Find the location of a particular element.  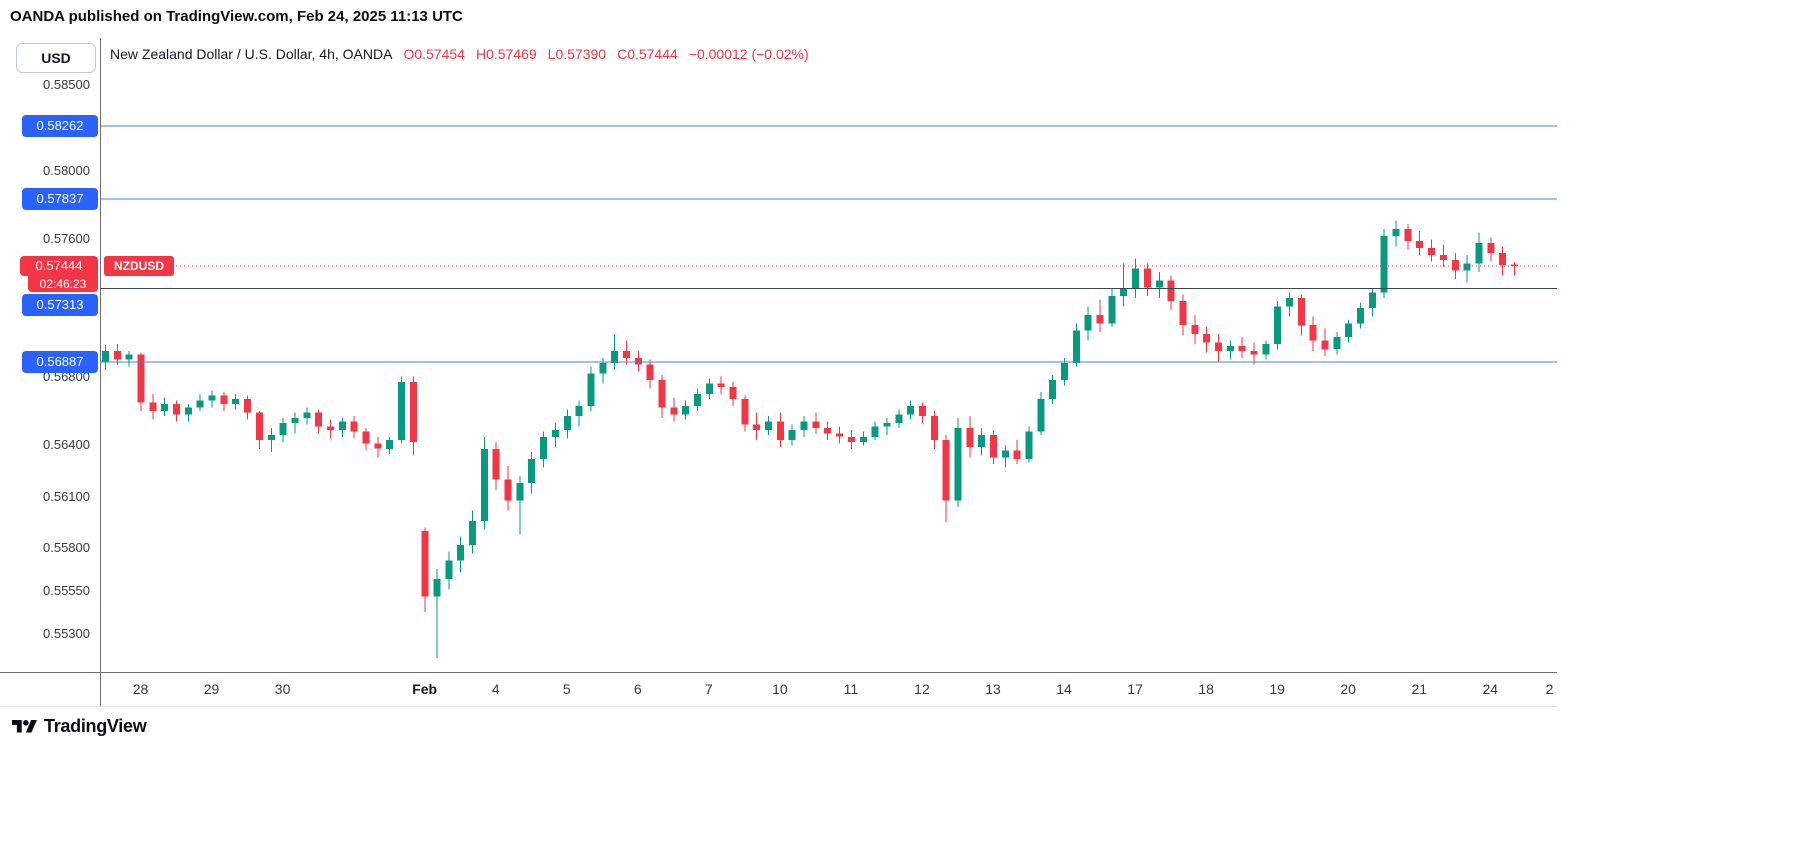

level-price-badge: 0.58262 is located at coordinates (60, 125).